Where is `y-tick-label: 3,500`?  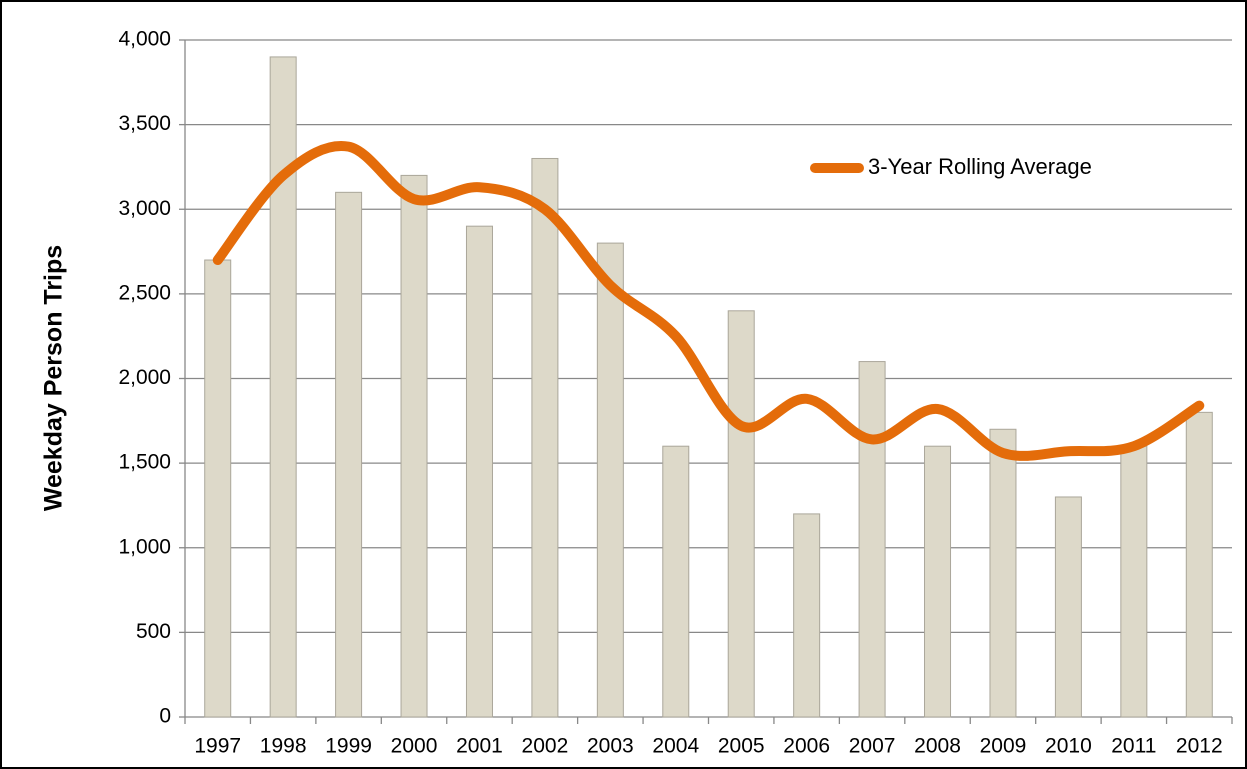
y-tick-label: 3,500 is located at coordinates (144, 123).